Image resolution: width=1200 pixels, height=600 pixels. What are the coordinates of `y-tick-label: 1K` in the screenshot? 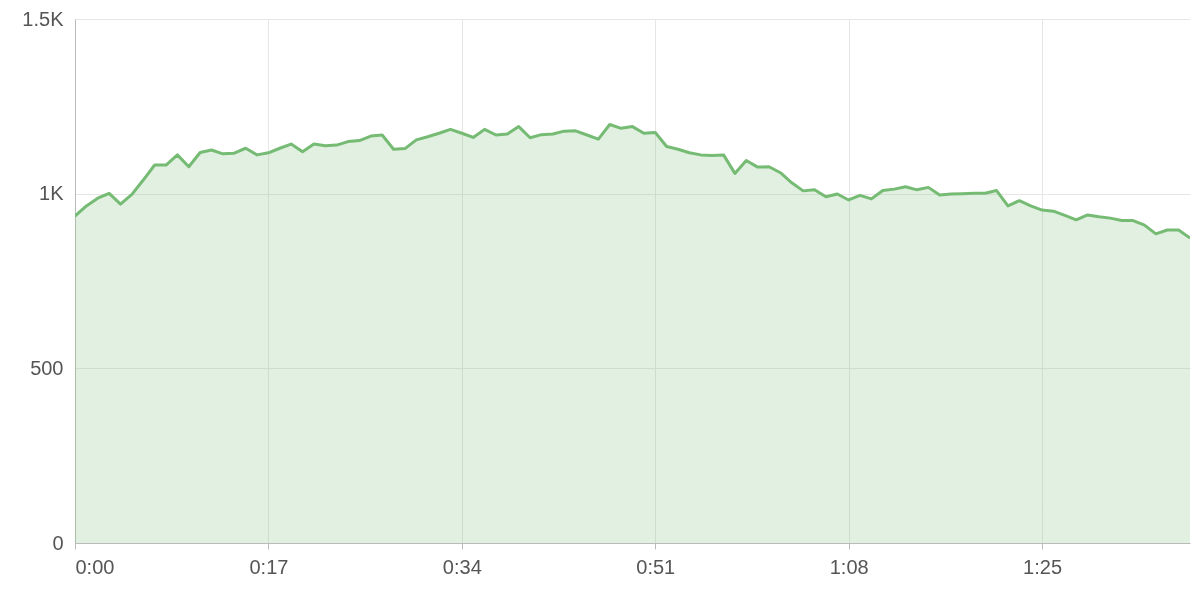 It's located at (52, 193).